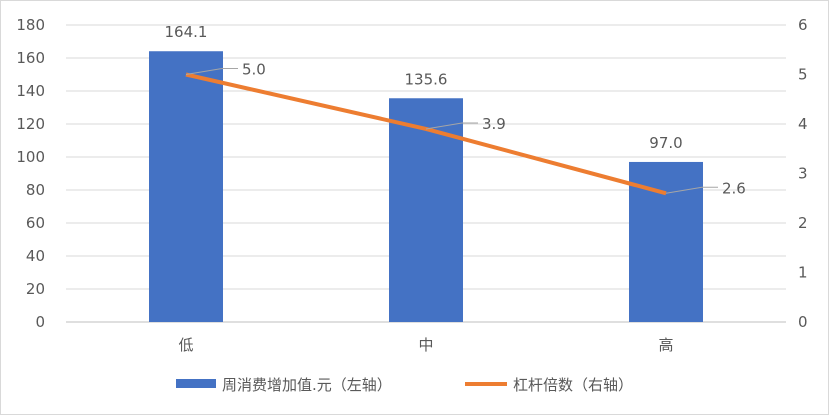  Describe the element at coordinates (665, 345) in the screenshot. I see `category-label: 高` at that location.